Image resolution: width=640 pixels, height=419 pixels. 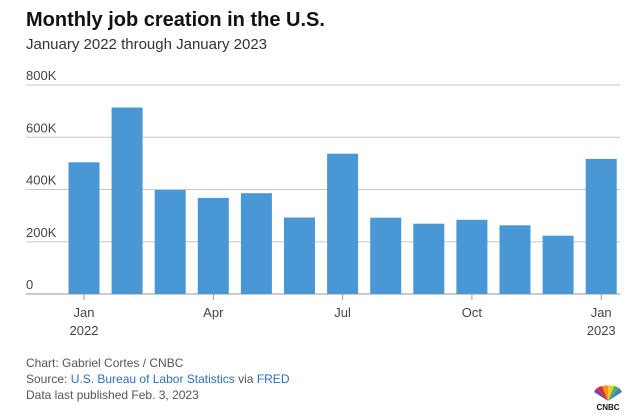 I want to click on source-prefix: Source:, so click(x=48, y=379).